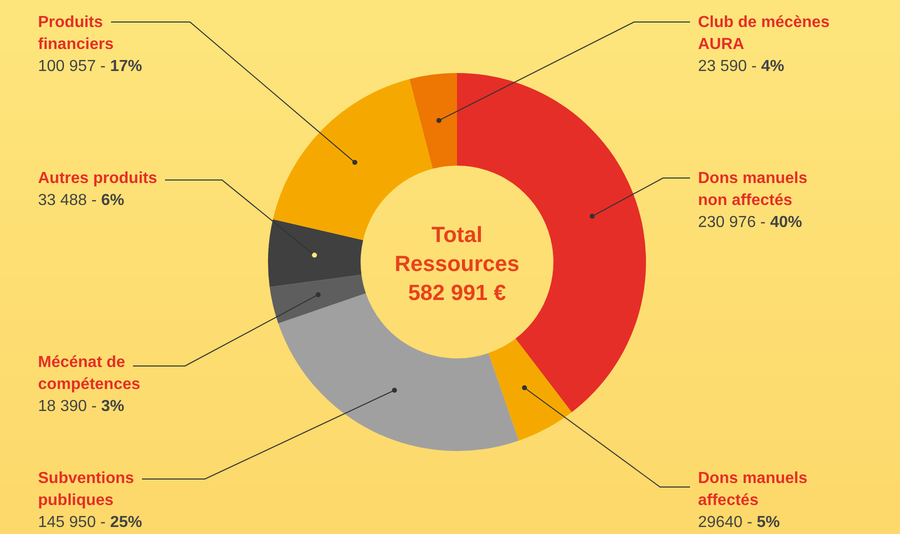 The width and height of the screenshot is (900, 534). Describe the element at coordinates (91, 67) in the screenshot. I see `data-label: 100 957 - 17%` at that location.